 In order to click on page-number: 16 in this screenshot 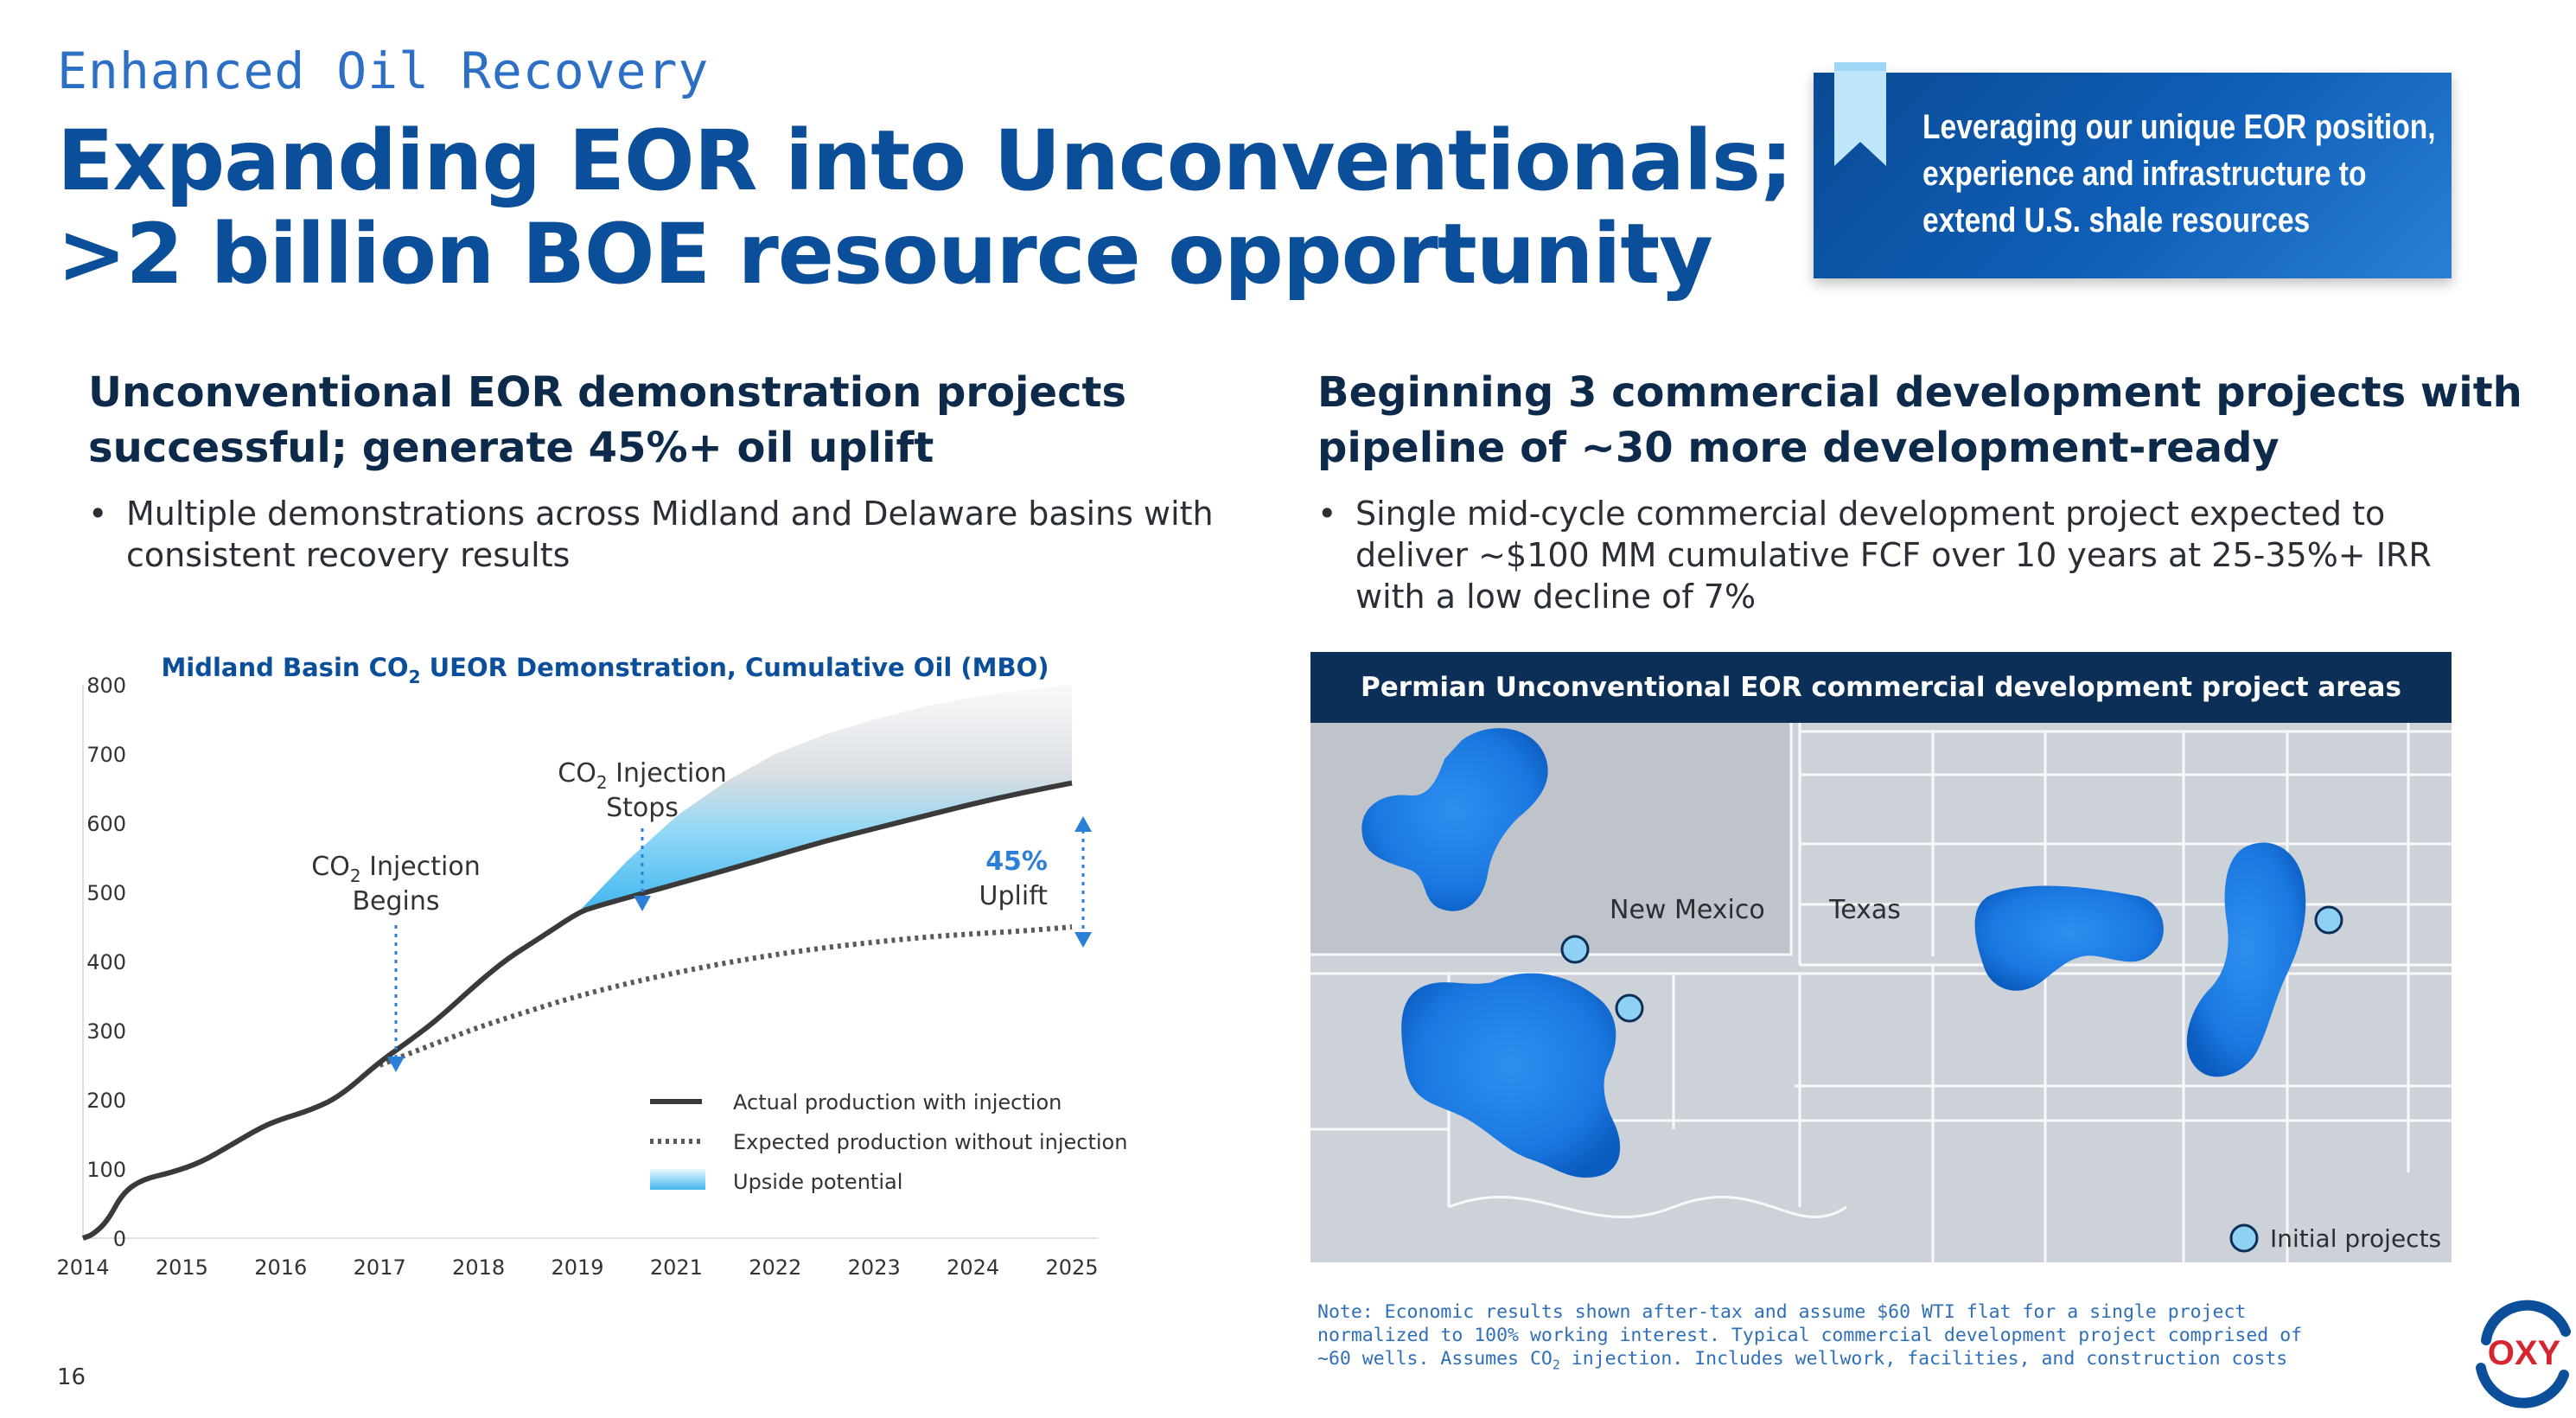, I will do `click(71, 1377)`.